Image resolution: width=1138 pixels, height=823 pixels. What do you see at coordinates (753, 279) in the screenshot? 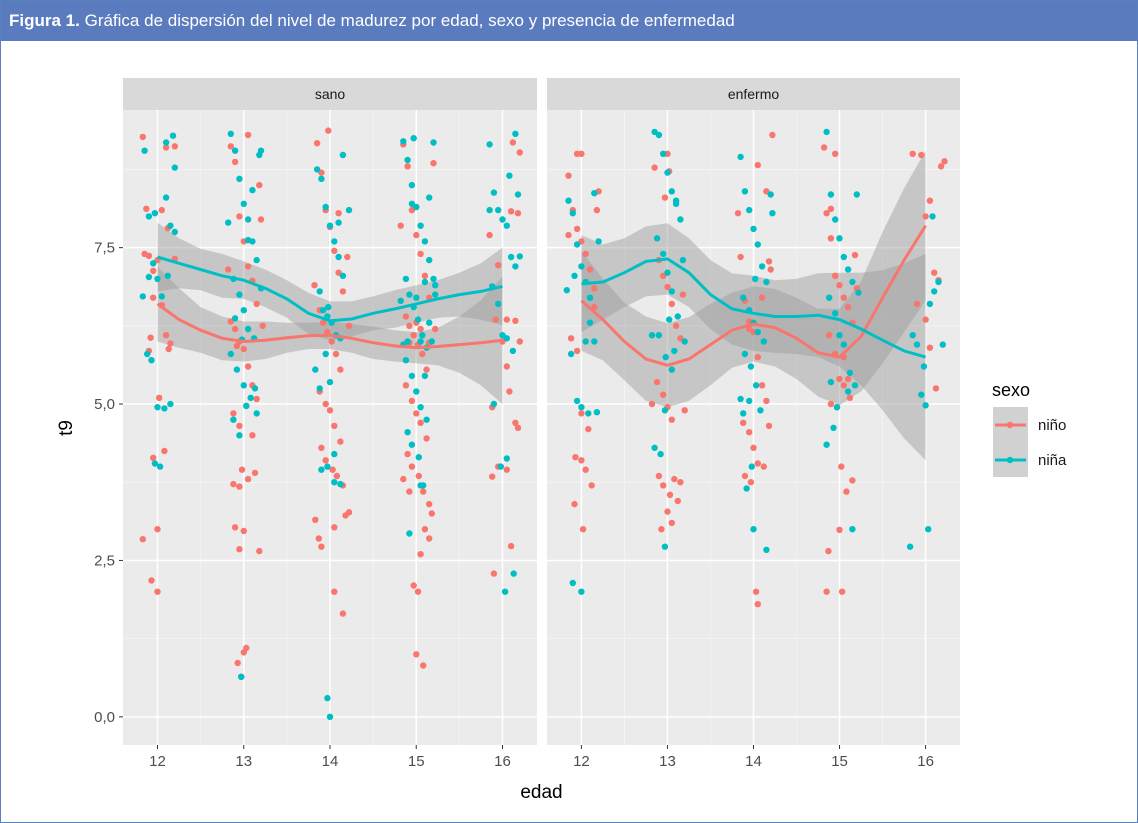
I see `confidence-band-niño` at bounding box center [753, 279].